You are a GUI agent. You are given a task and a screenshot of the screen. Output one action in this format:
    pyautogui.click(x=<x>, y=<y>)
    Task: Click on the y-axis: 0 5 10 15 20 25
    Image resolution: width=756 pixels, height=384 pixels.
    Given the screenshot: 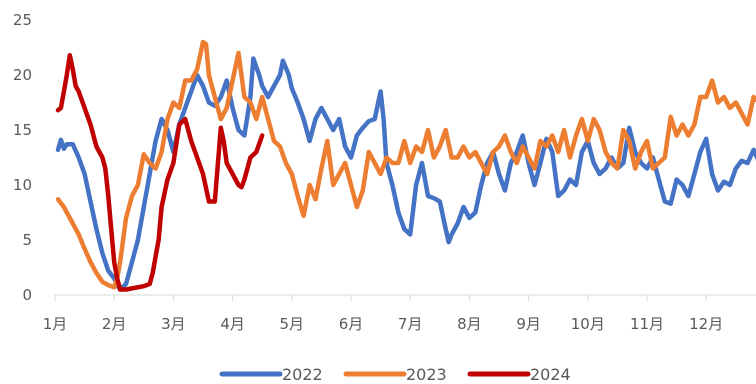 What is the action you would take?
    pyautogui.click(x=22, y=157)
    